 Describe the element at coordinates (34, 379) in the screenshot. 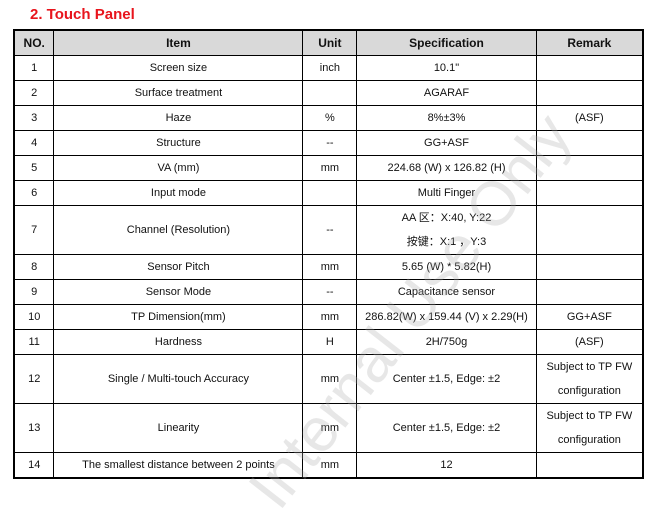

I see `cell-no: 12` at that location.